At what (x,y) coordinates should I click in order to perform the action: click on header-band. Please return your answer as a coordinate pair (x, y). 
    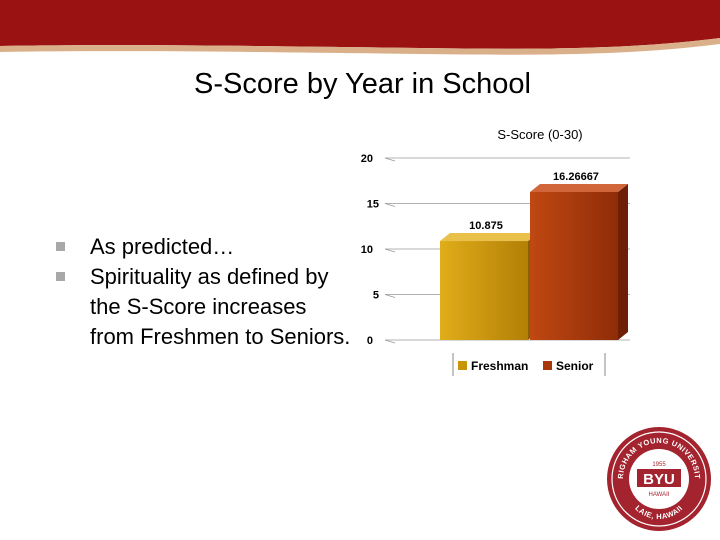
    Looking at the image, I should click on (360, 27).